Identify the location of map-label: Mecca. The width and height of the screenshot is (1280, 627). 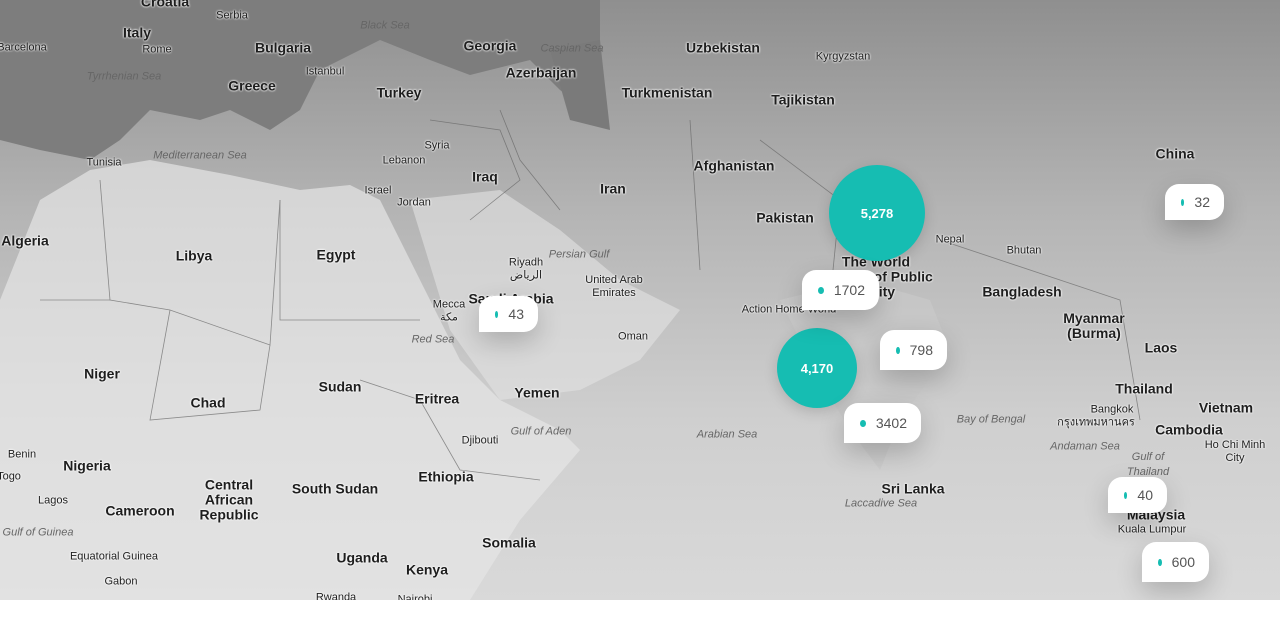
(449, 304).